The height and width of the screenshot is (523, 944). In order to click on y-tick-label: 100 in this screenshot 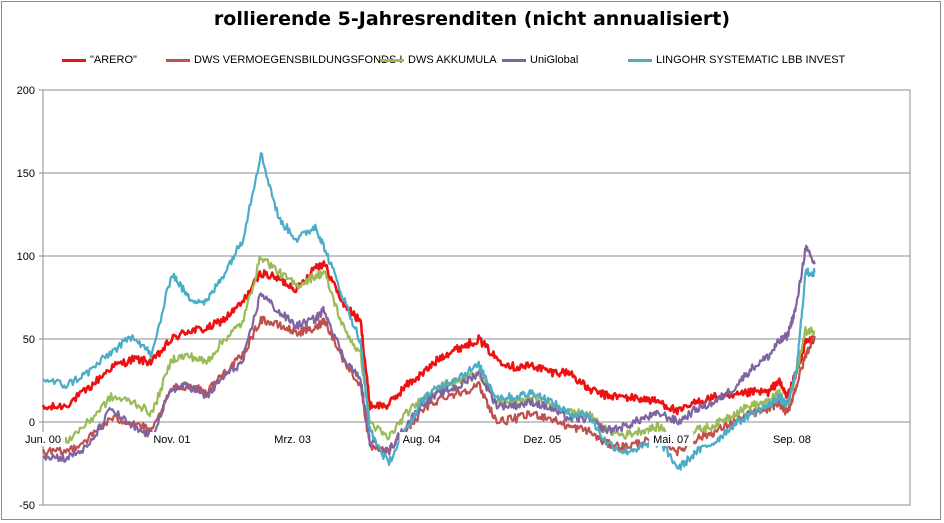, I will do `click(26, 257)`.